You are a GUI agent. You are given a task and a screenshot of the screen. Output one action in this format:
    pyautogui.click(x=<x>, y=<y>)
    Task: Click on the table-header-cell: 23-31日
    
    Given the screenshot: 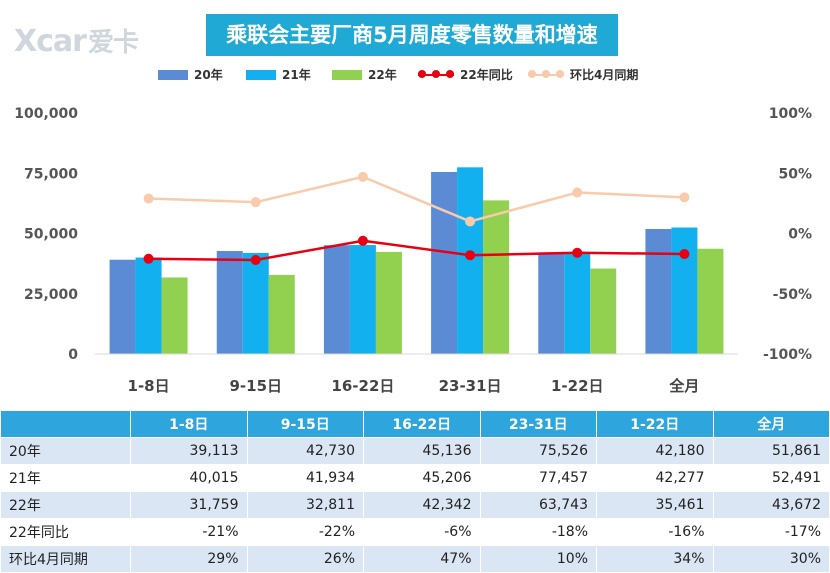 What is the action you would take?
    pyautogui.click(x=538, y=424)
    